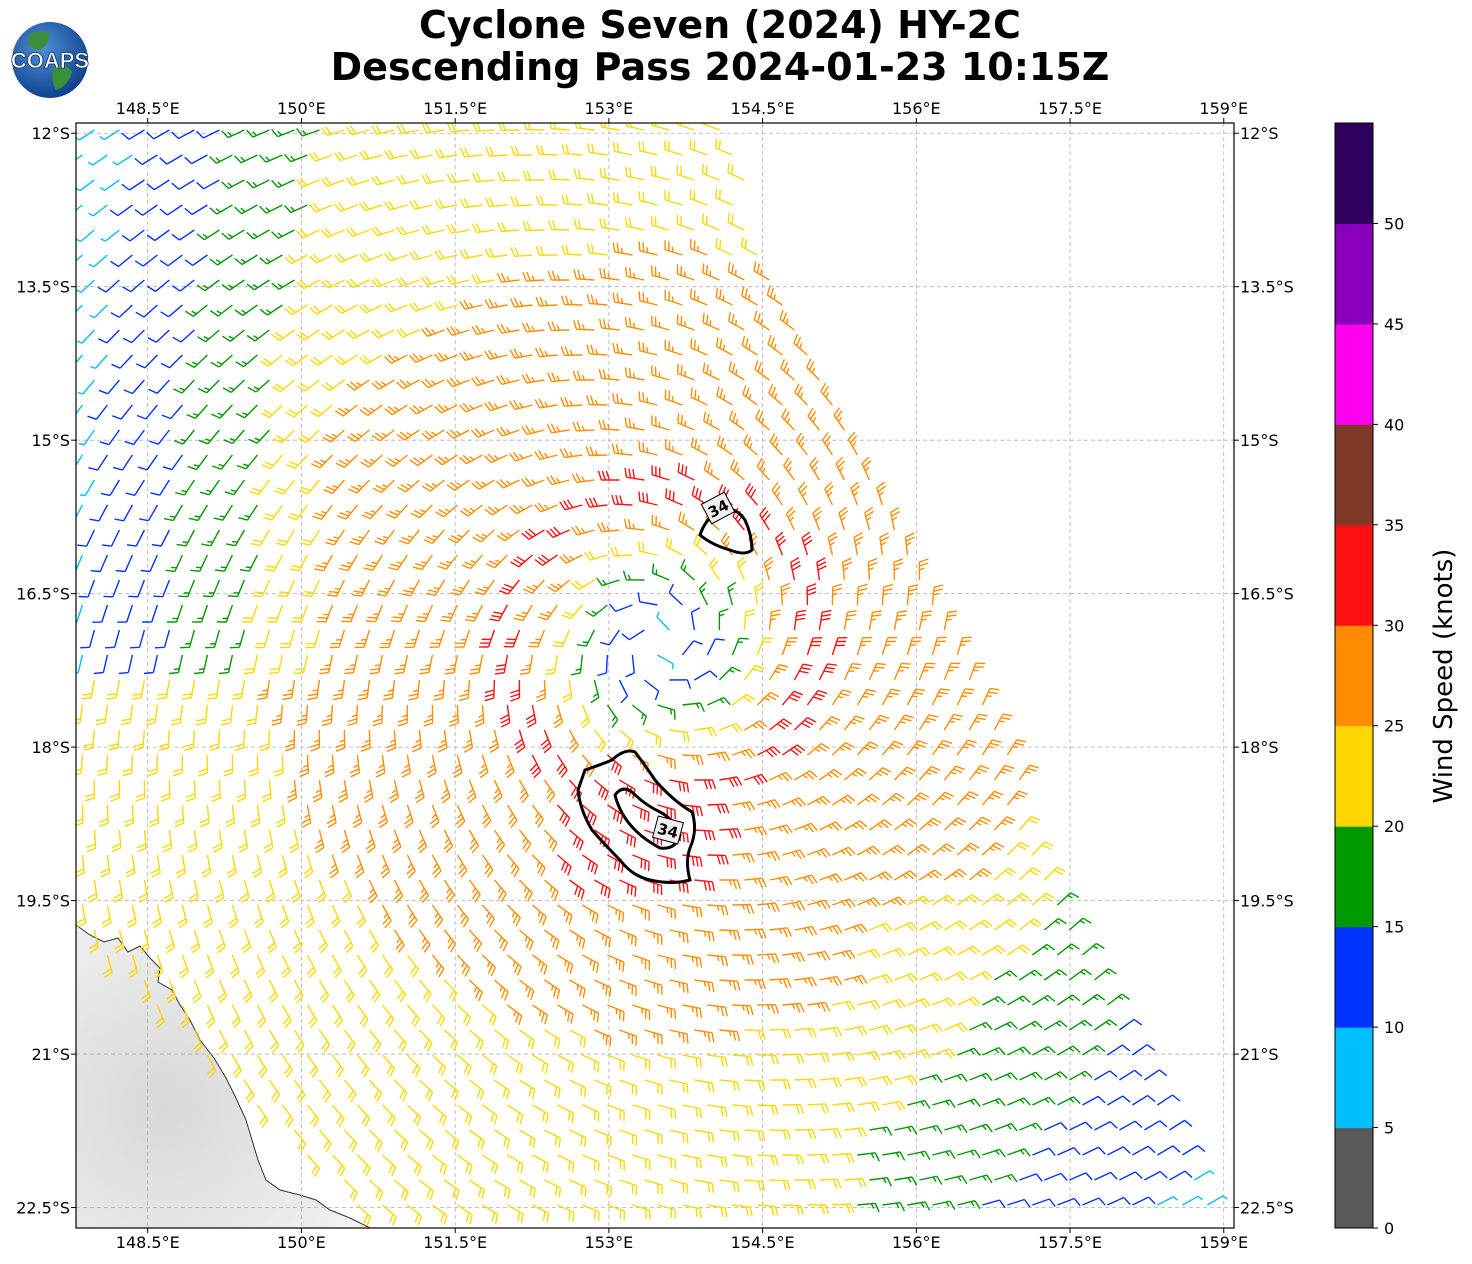  Describe the element at coordinates (1354, 977) in the screenshot. I see `colorbar-segment` at that location.